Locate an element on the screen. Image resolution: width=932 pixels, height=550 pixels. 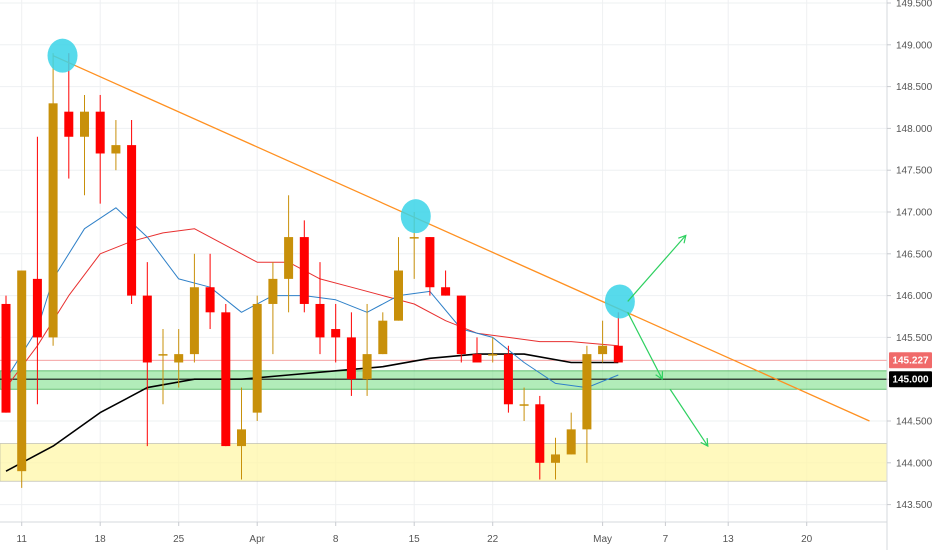
x-tick-label: 15 is located at coordinates (415, 539).